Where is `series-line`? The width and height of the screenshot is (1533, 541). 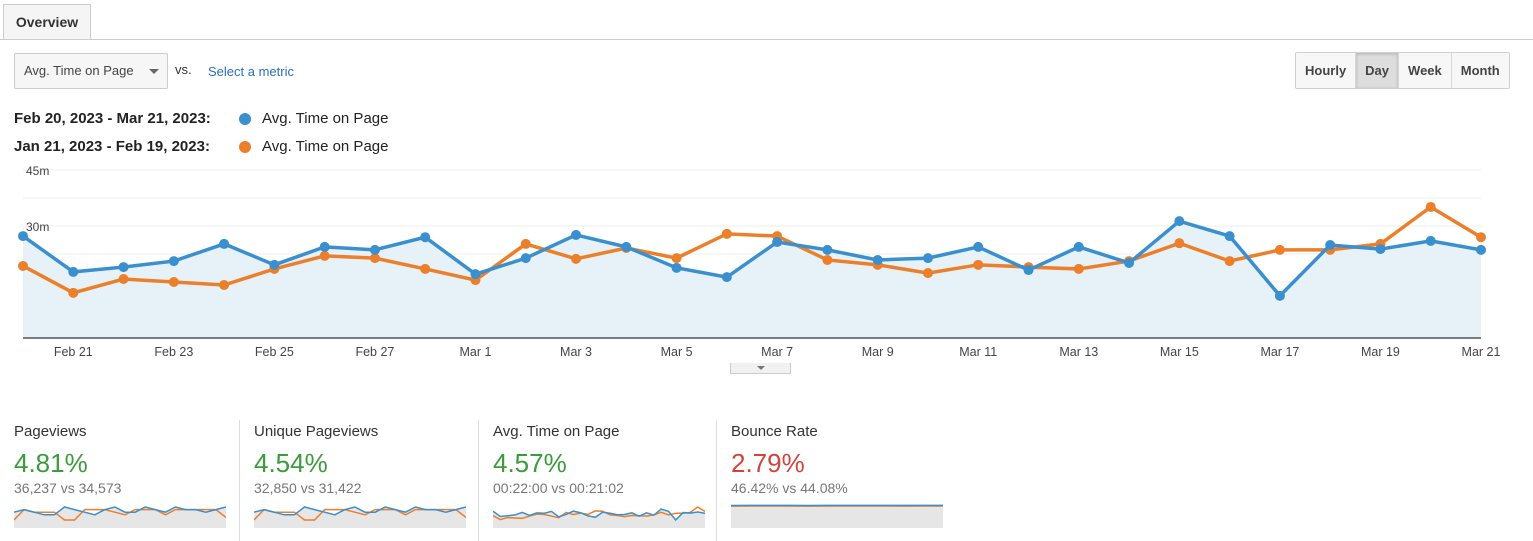
series-line is located at coordinates (751, 259).